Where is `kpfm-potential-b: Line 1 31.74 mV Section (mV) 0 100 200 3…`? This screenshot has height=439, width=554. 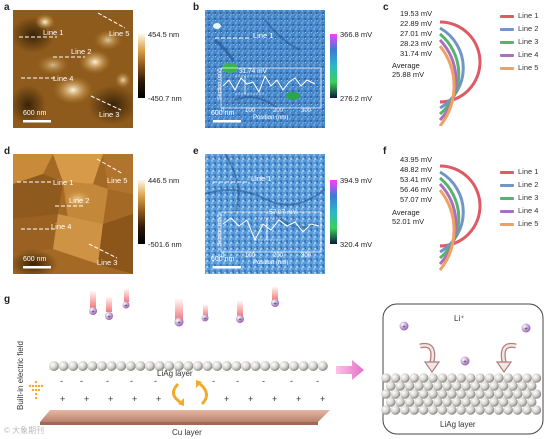 kpfm-potential-b: Line 1 31.74 mV Section (mV) 0 100 200 3… is located at coordinates (265, 69).